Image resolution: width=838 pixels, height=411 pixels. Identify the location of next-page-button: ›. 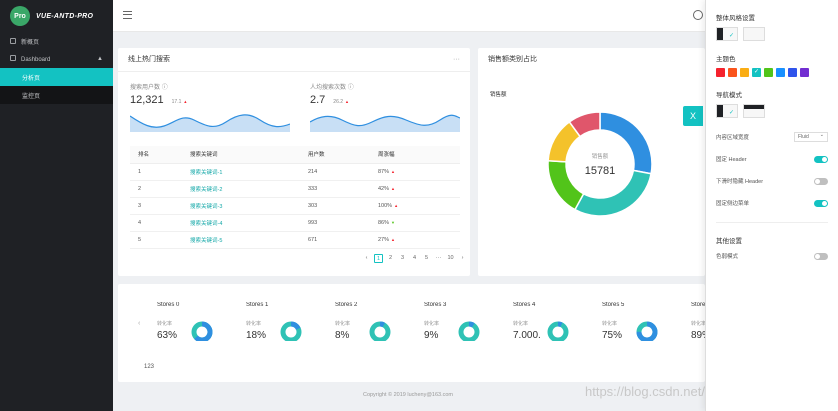
(462, 258).